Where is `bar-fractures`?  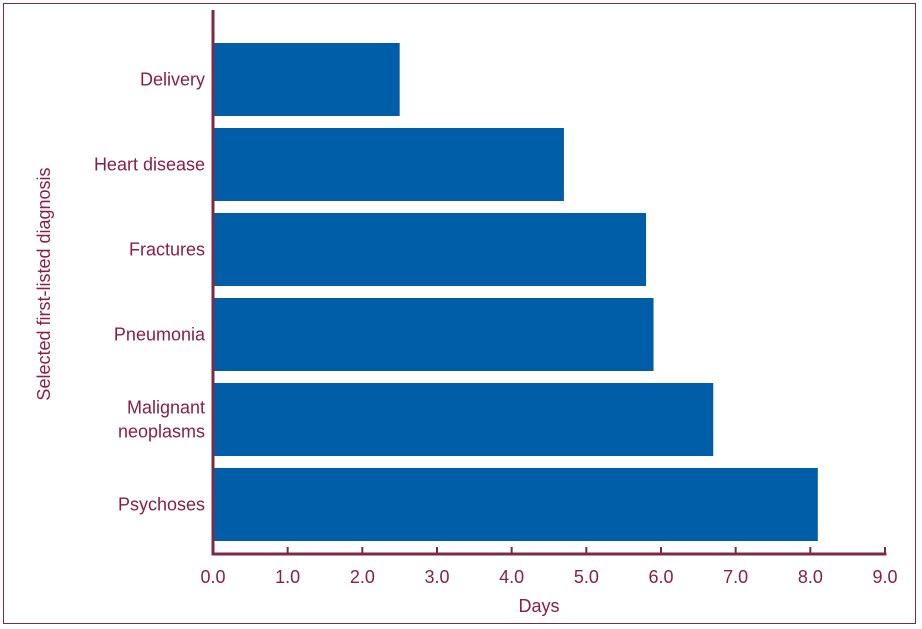 bar-fractures is located at coordinates (430, 249).